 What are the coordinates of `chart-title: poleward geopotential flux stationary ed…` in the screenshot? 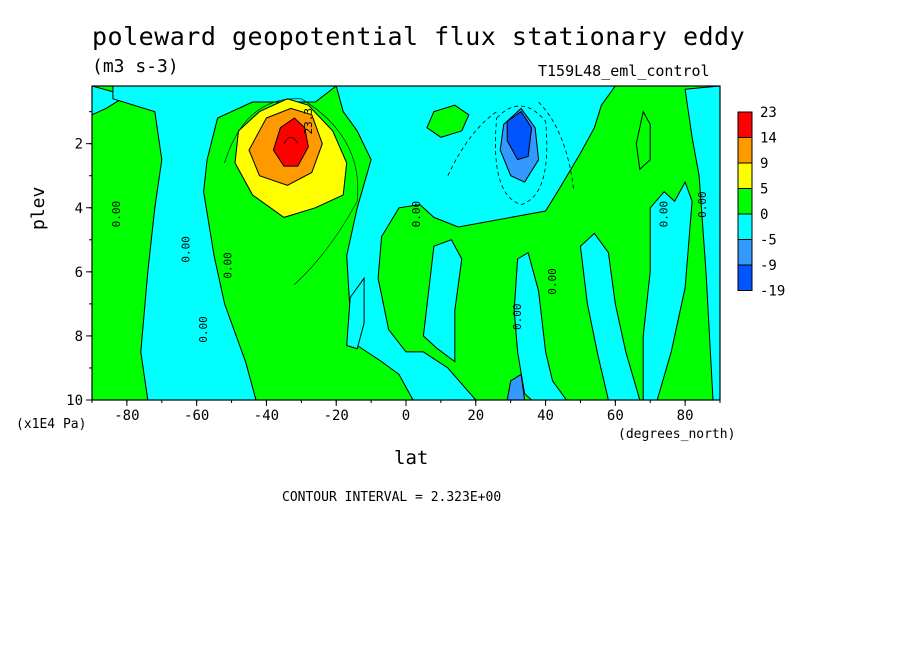 It's located at (419, 36).